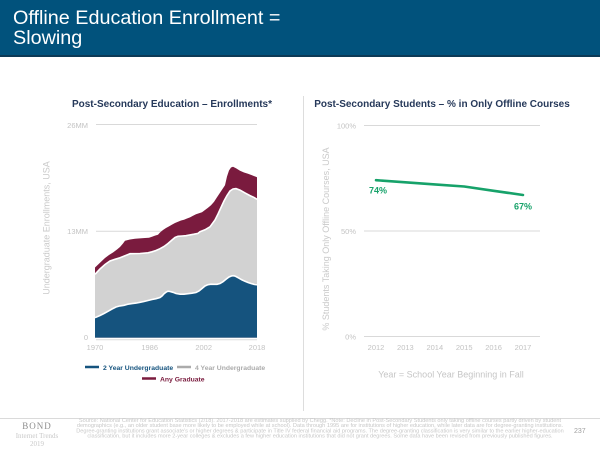 This screenshot has width=600, height=451. Describe the element at coordinates (47, 228) in the screenshot. I see `svg-text: Undergraduate Enrollments, USA` at that location.